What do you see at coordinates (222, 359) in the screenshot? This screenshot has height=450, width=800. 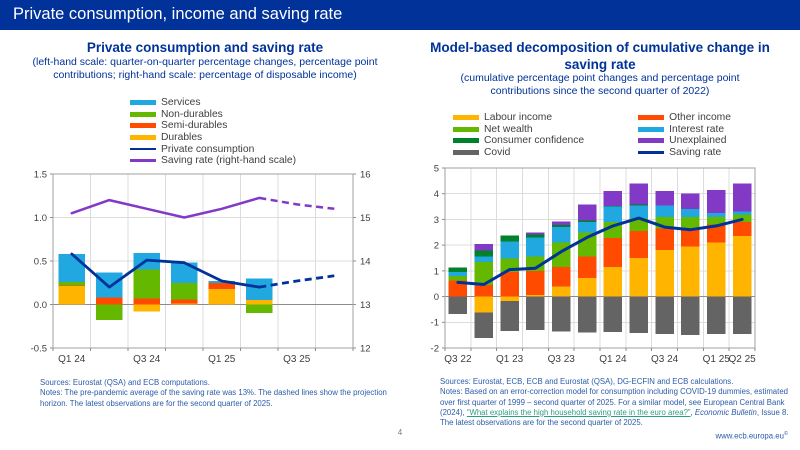 I see `x-axis-tick-label: Q1 25` at bounding box center [222, 359].